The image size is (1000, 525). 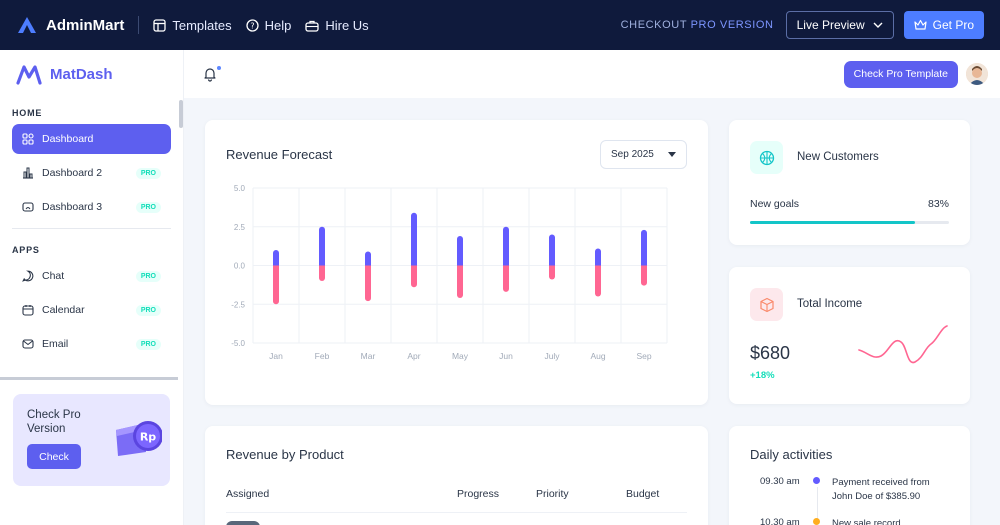 I want to click on mail-icon, so click(x=28, y=344).